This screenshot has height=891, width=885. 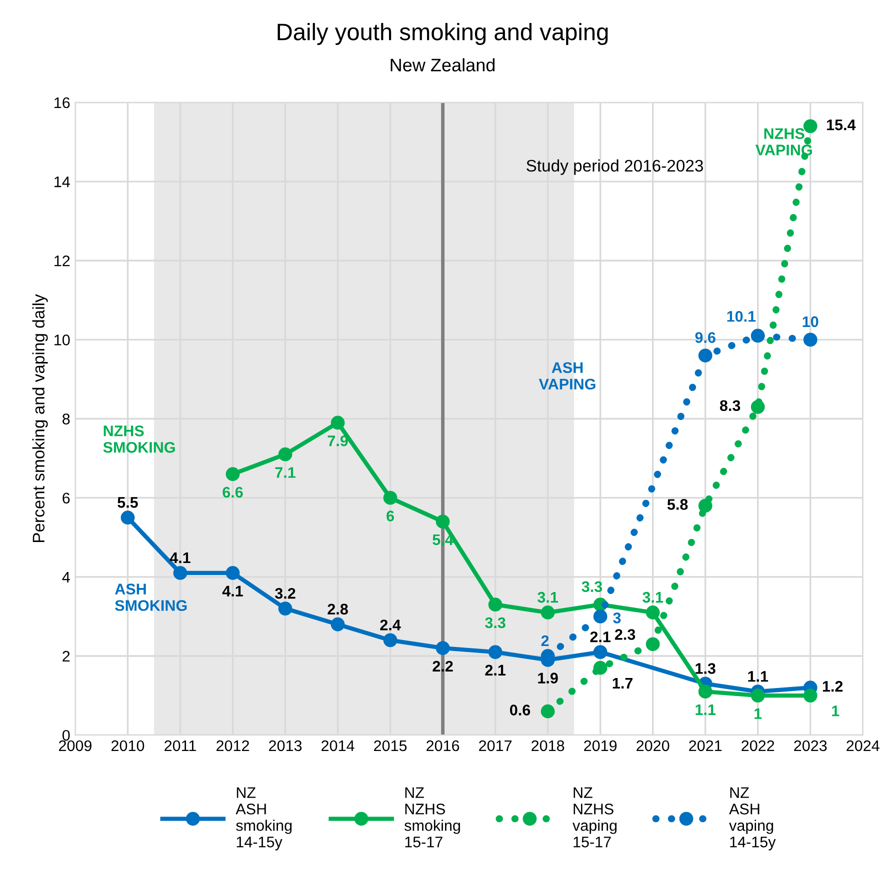 What do you see at coordinates (841, 125) in the screenshot?
I see `data-label: 15.4` at bounding box center [841, 125].